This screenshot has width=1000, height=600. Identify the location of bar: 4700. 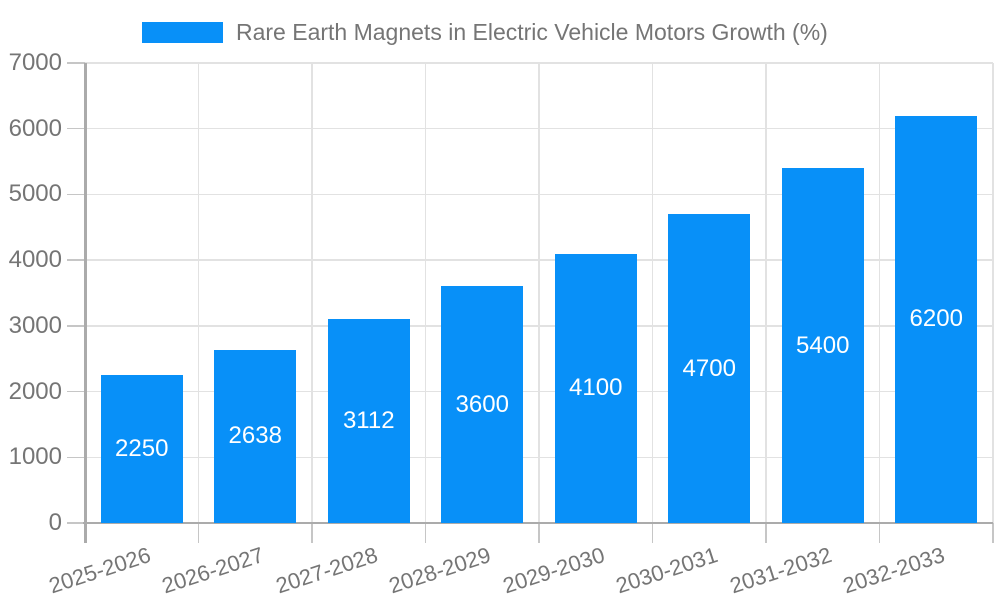
(709, 368).